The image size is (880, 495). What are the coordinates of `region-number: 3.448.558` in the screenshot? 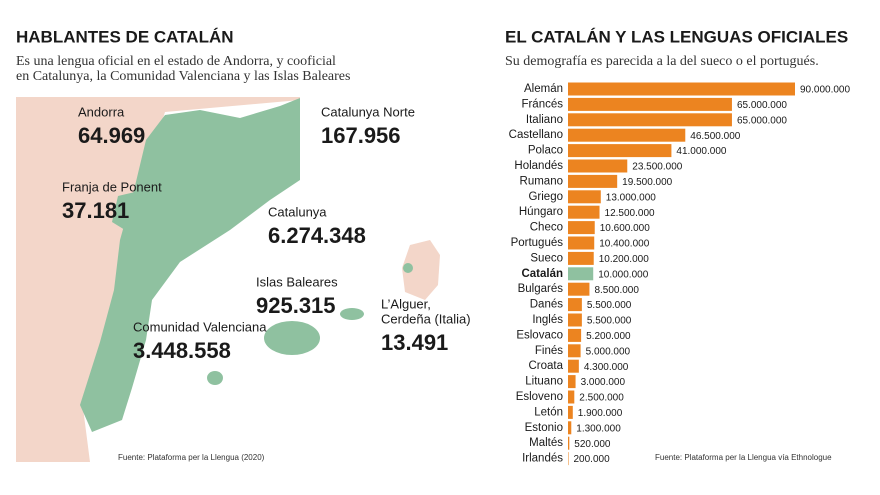 It's located at (182, 350).